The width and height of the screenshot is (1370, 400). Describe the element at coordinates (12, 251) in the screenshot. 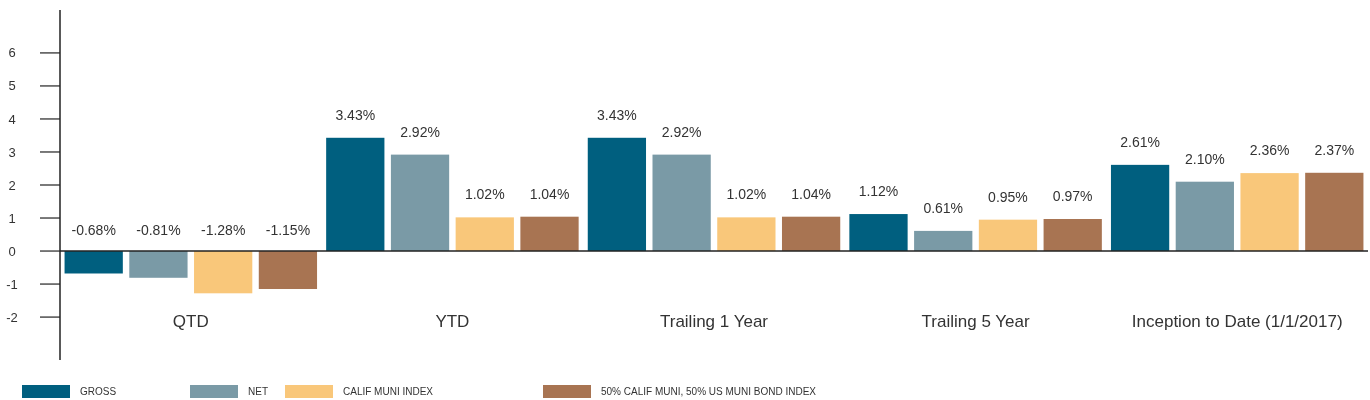

I see `y-tick-label: 0` at that location.